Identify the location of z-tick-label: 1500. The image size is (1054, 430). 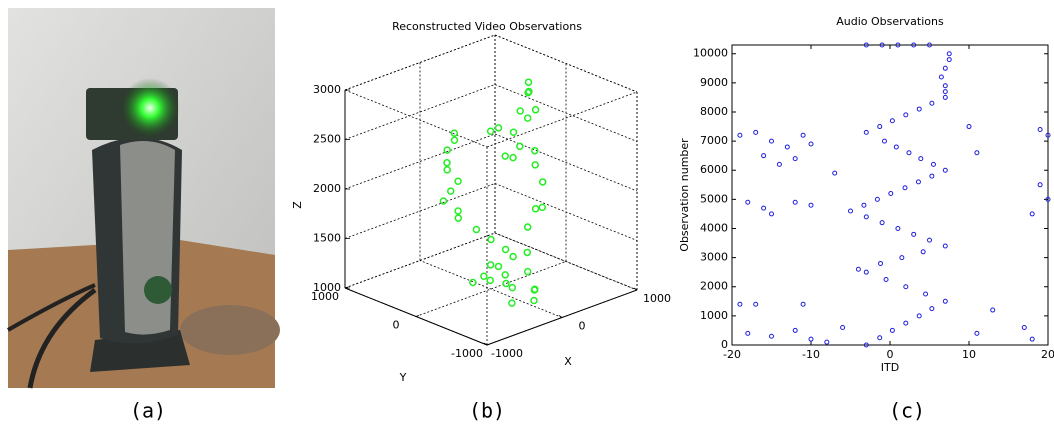
(327, 238).